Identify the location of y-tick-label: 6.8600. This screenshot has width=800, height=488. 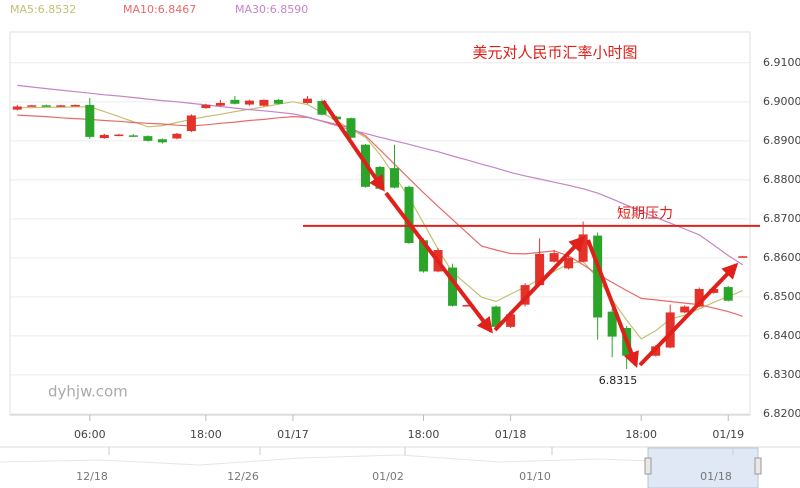
(781, 257).